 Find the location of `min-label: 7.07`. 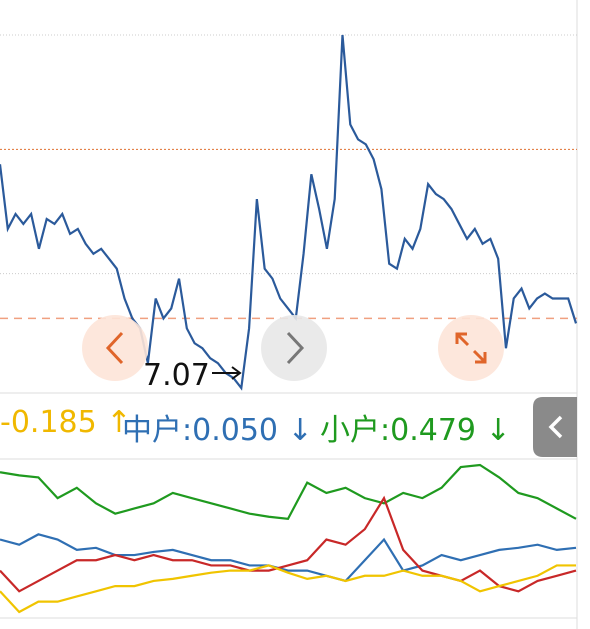

min-label: 7.07 is located at coordinates (176, 375).